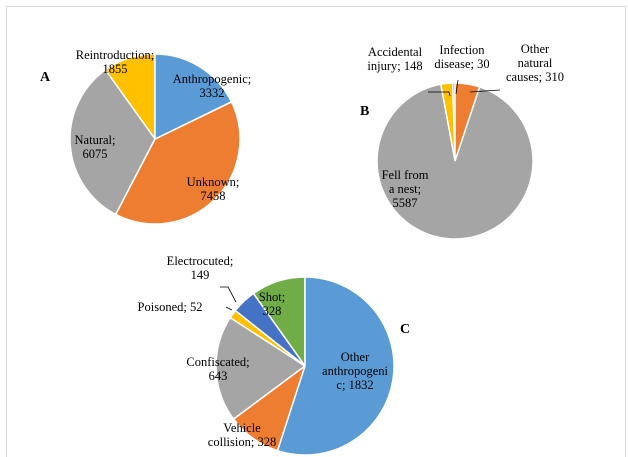  I want to click on data-label: Unknown; 7458, so click(213, 189).